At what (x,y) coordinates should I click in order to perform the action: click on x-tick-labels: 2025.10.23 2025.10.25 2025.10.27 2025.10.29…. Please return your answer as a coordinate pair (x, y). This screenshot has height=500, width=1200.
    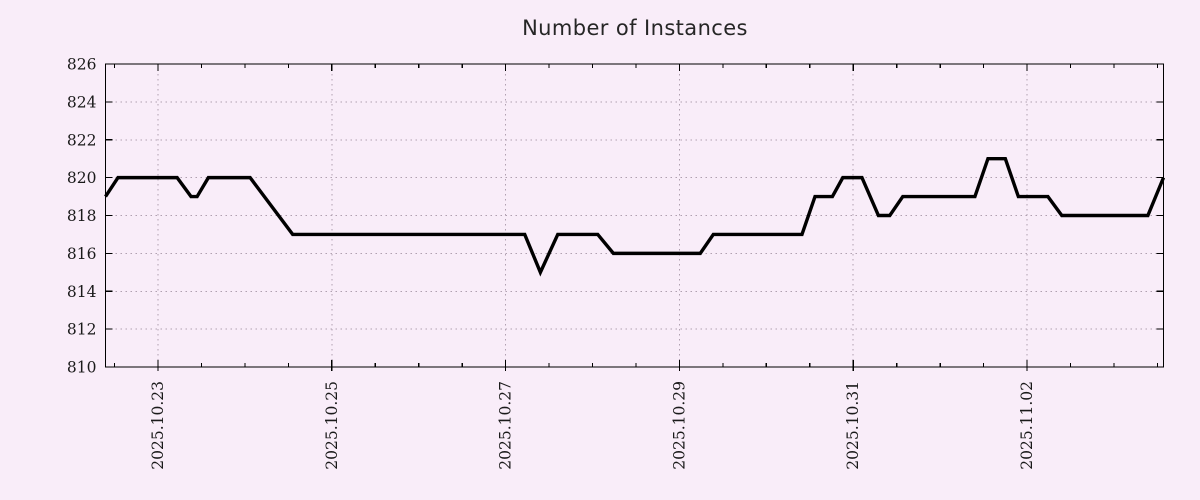
    Looking at the image, I should click on (592, 425).